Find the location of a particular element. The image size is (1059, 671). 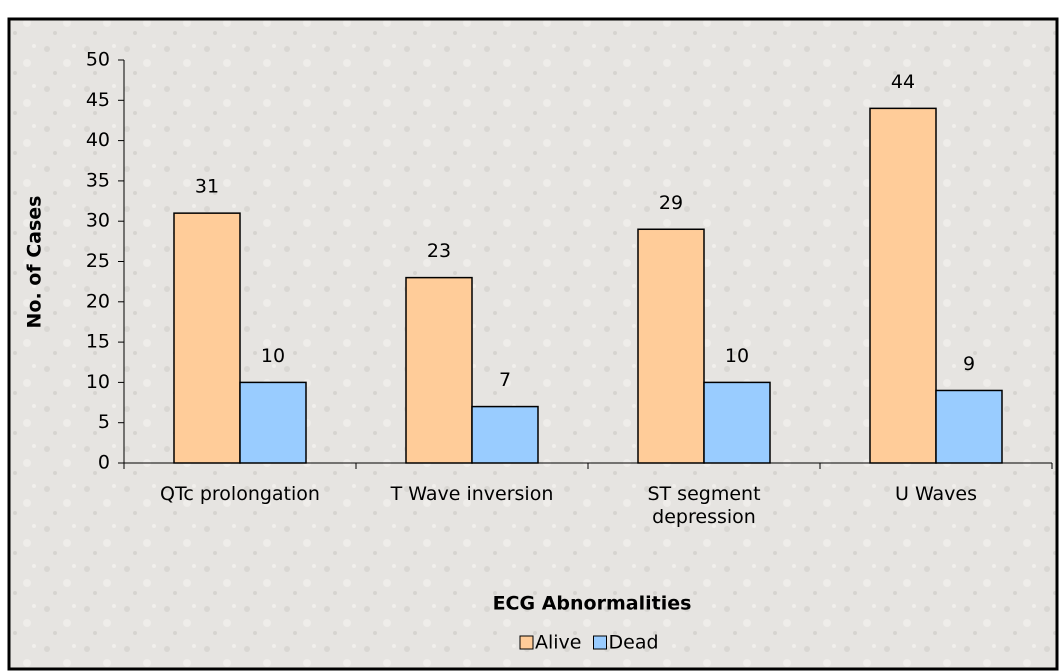

y-tick-label: 20 is located at coordinates (98, 301).